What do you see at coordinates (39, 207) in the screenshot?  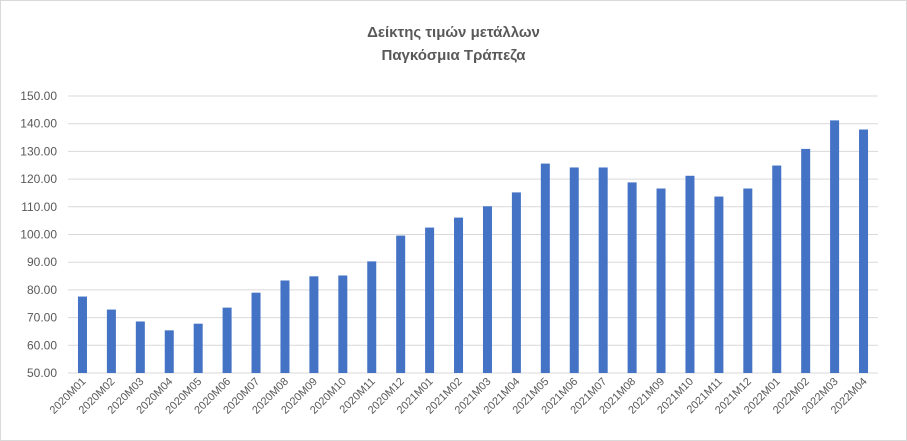 I see `y-tick-label: 110.00` at bounding box center [39, 207].